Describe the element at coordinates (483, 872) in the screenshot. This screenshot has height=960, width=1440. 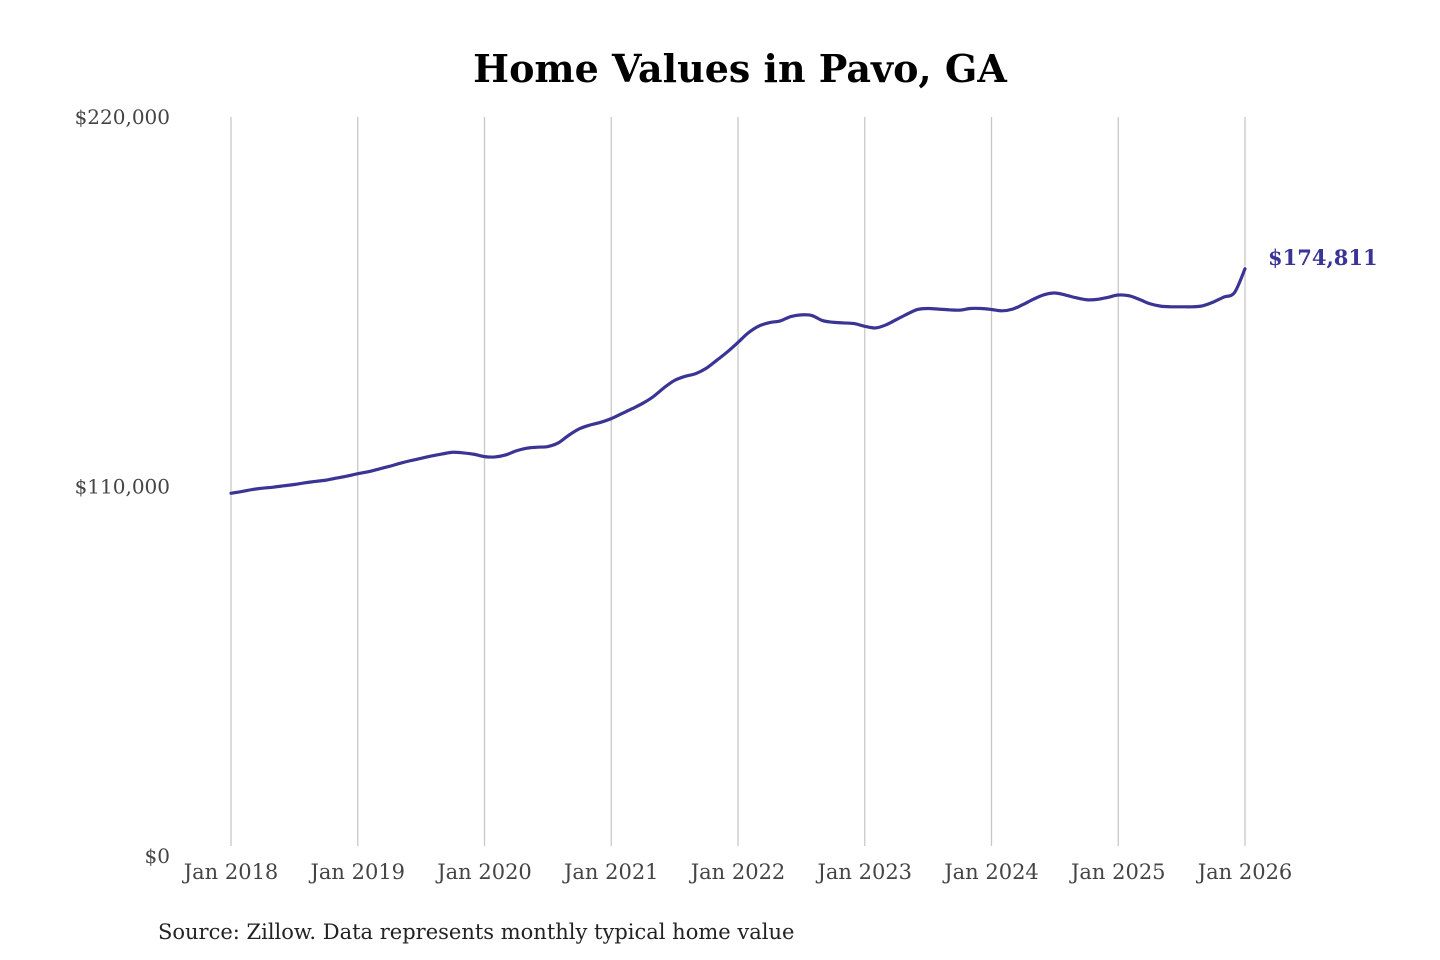
I see `x-tick-label: Jan 2020` at that location.